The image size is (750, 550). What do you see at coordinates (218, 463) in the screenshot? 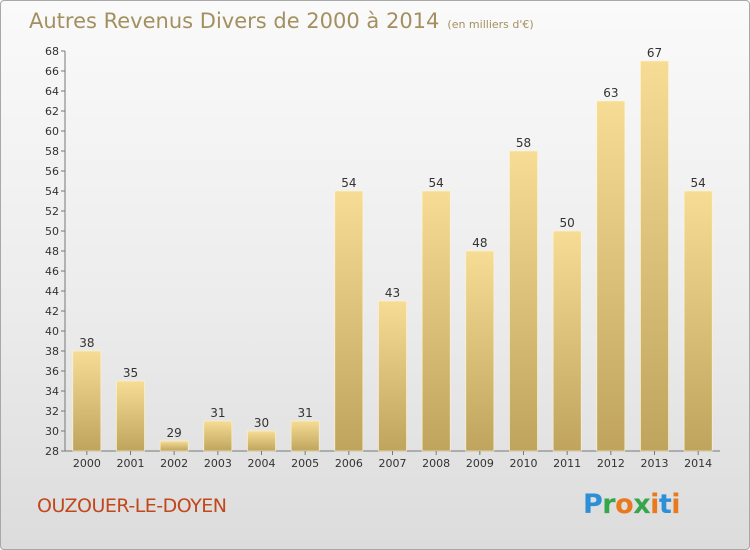
I see `x-tick-label-2003: 2003` at bounding box center [218, 463].